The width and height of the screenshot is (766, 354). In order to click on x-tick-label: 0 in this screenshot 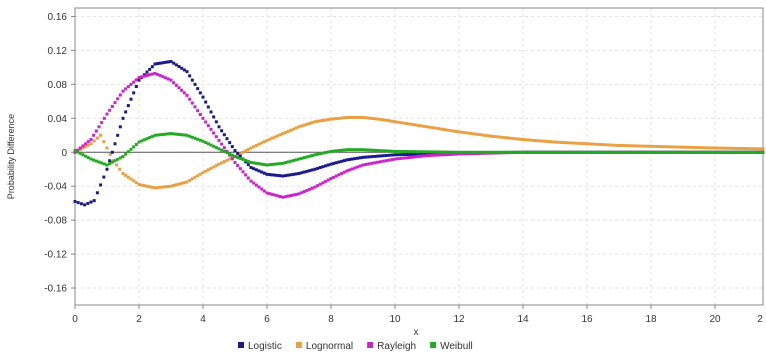, I will do `click(75, 319)`.